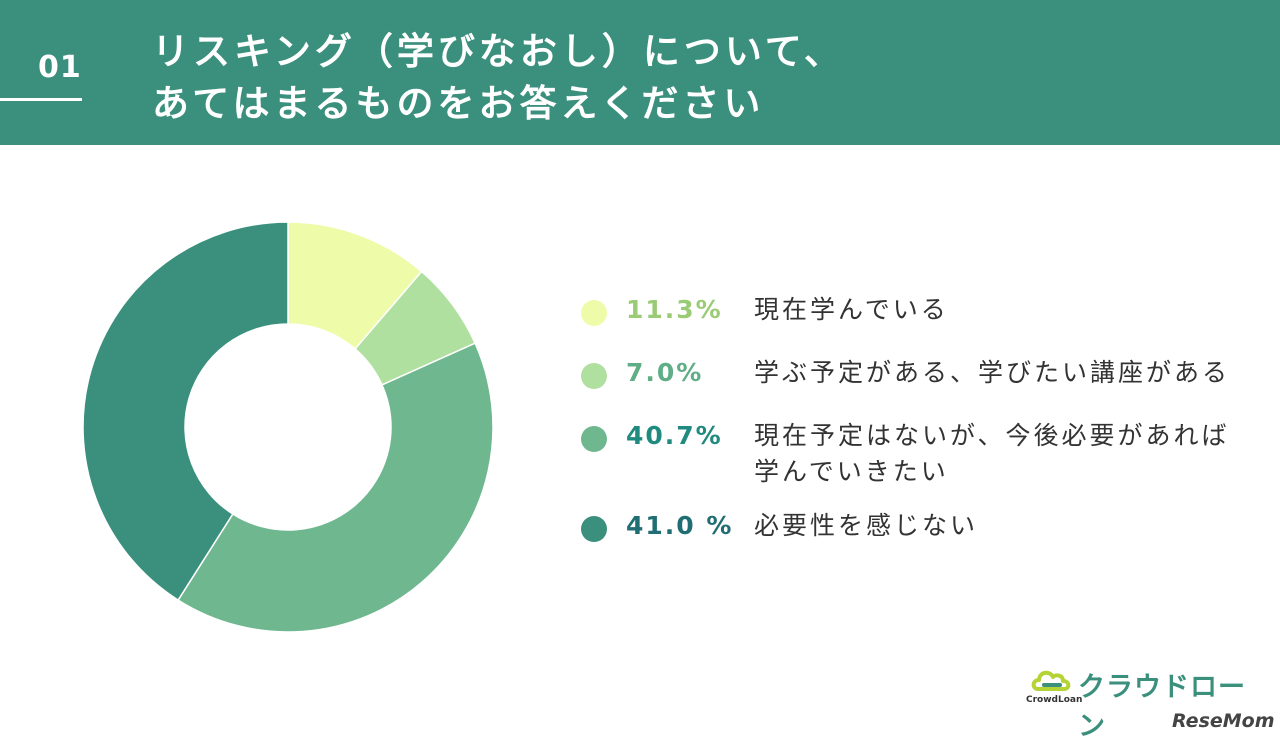  I want to click on question-number-underline, so click(41, 99).